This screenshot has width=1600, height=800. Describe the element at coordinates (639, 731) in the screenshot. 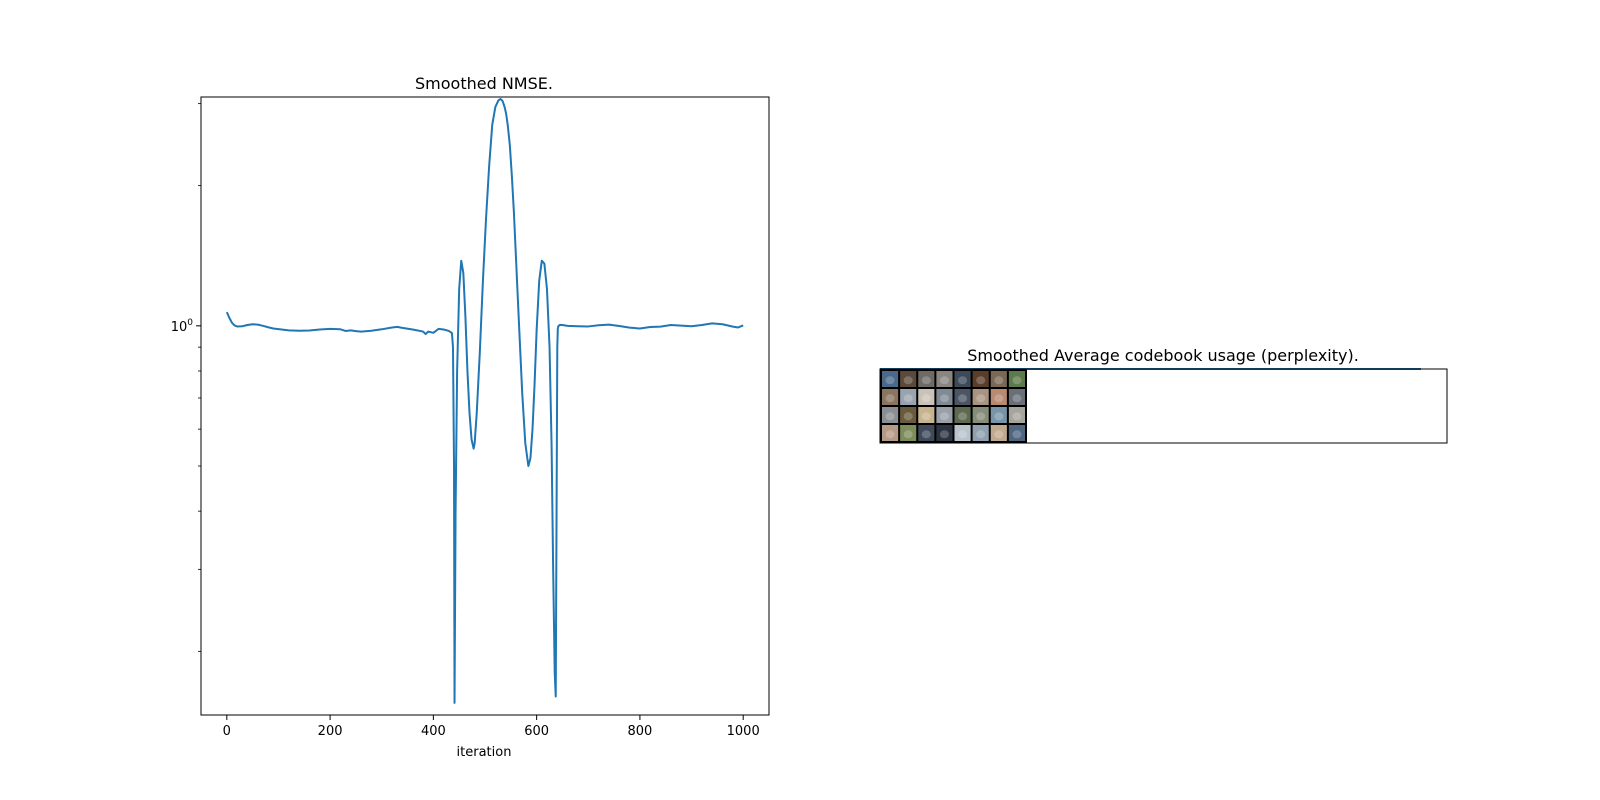

I see `nmse-x-tick-label: 800` at that location.